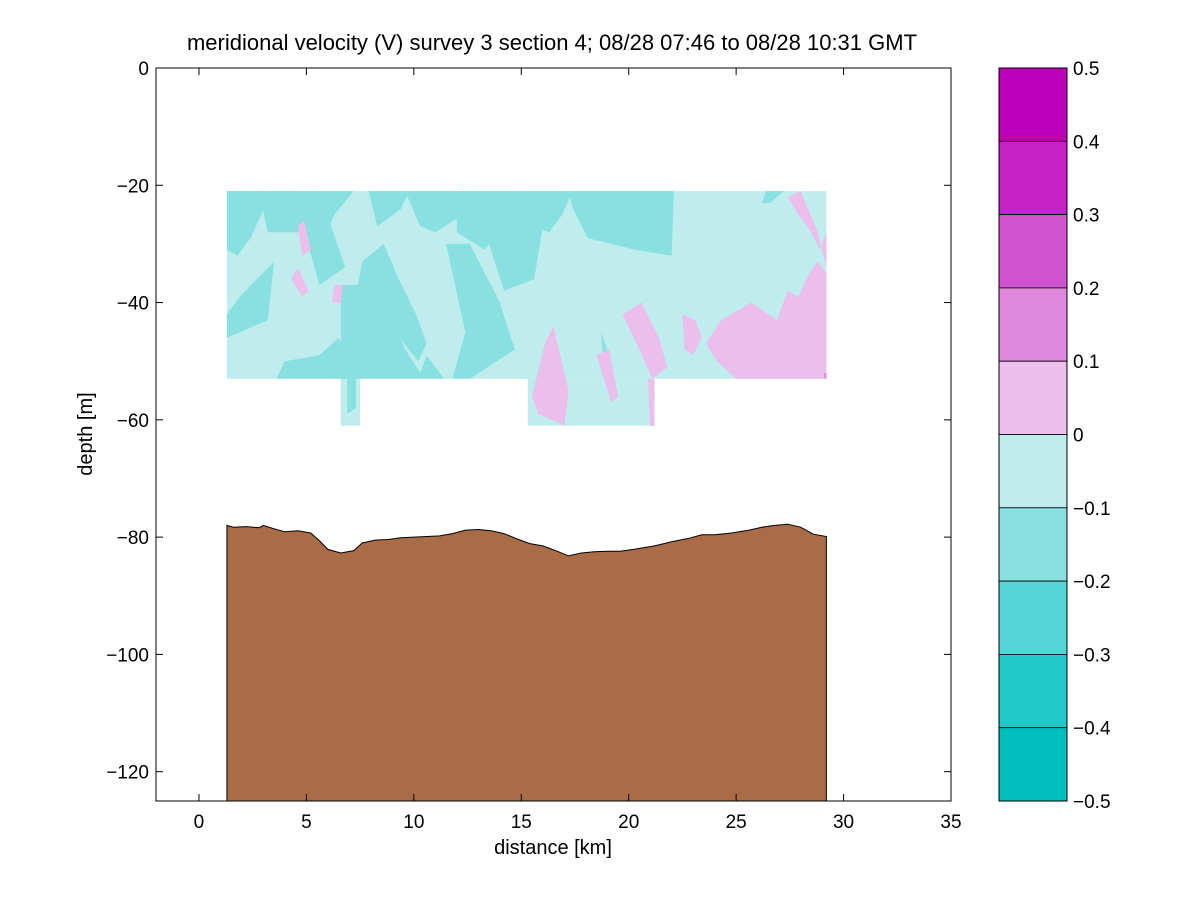 The height and width of the screenshot is (901, 1201). What do you see at coordinates (526, 308) in the screenshot?
I see `velocity-contours` at bounding box center [526, 308].